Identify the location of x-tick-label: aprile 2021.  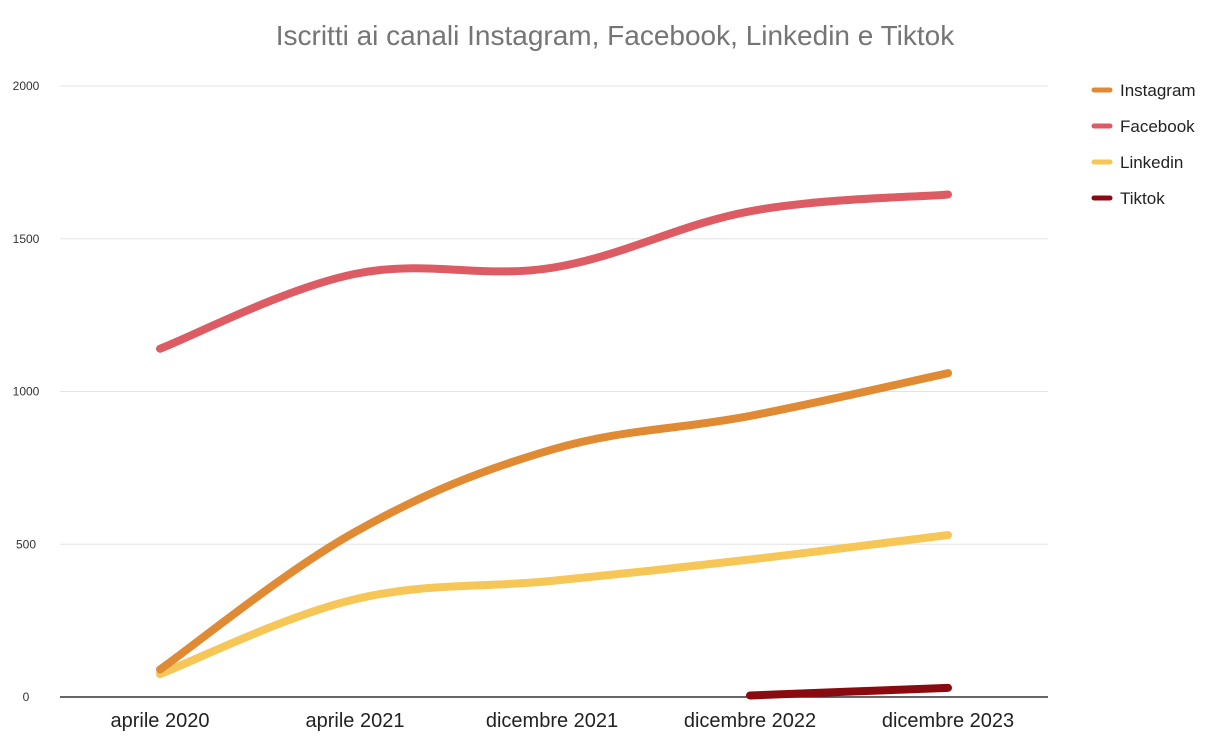
(355, 720).